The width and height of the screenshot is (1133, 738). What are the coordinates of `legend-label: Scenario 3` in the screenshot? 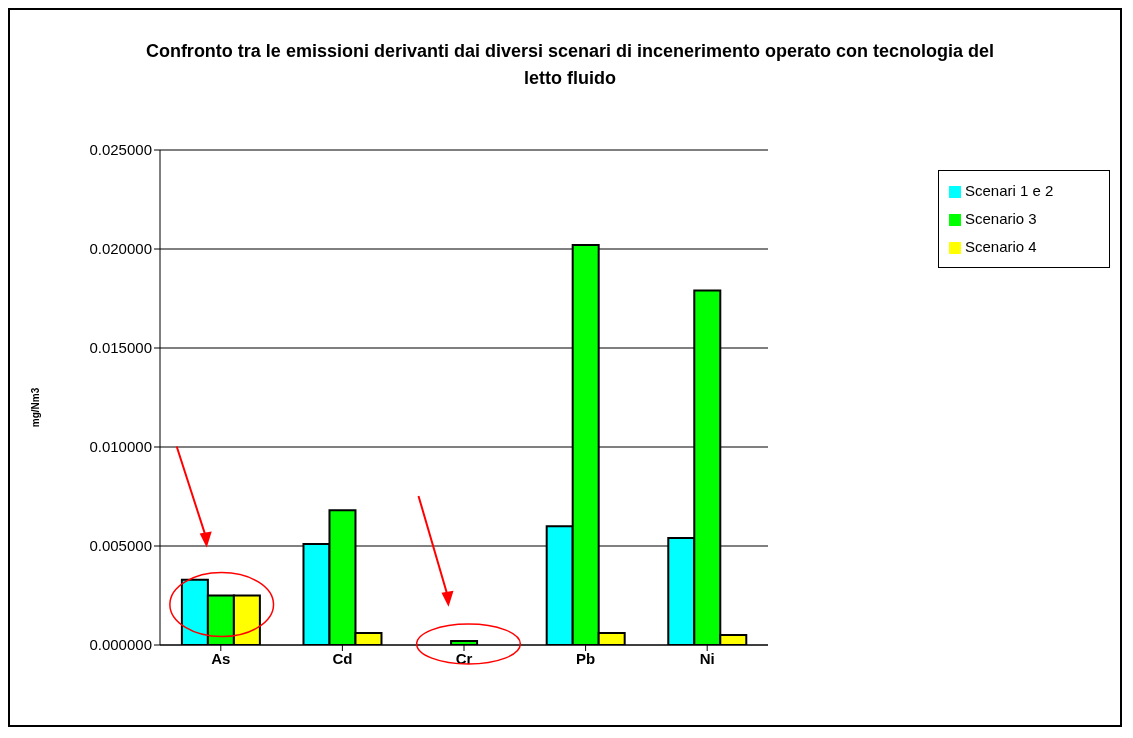 It's located at (1001, 218).